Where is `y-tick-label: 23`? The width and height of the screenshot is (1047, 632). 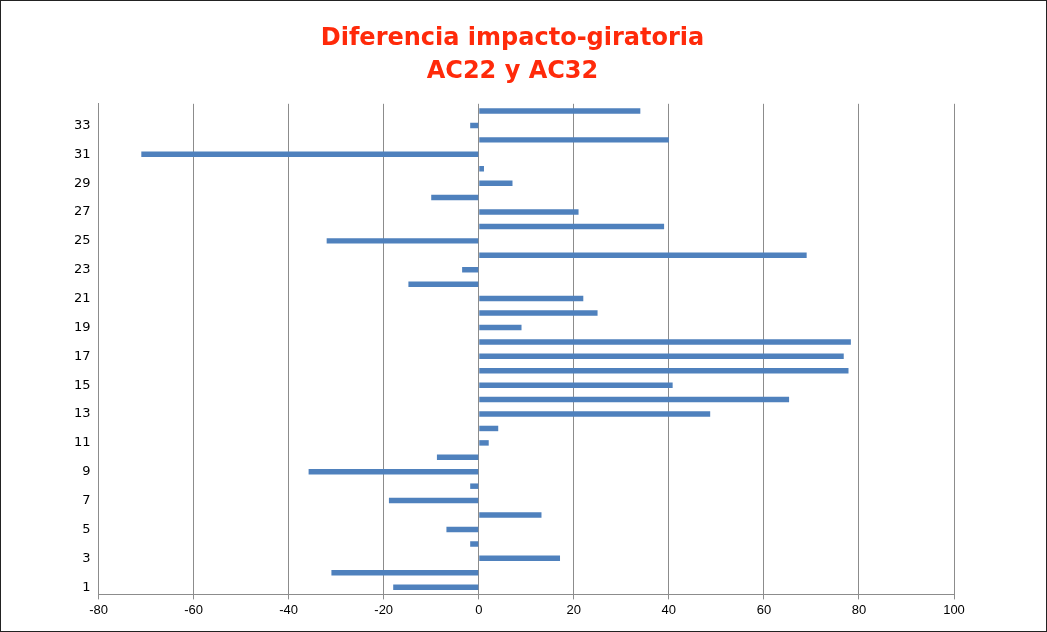
y-tick-label: 23 is located at coordinates (82, 269).